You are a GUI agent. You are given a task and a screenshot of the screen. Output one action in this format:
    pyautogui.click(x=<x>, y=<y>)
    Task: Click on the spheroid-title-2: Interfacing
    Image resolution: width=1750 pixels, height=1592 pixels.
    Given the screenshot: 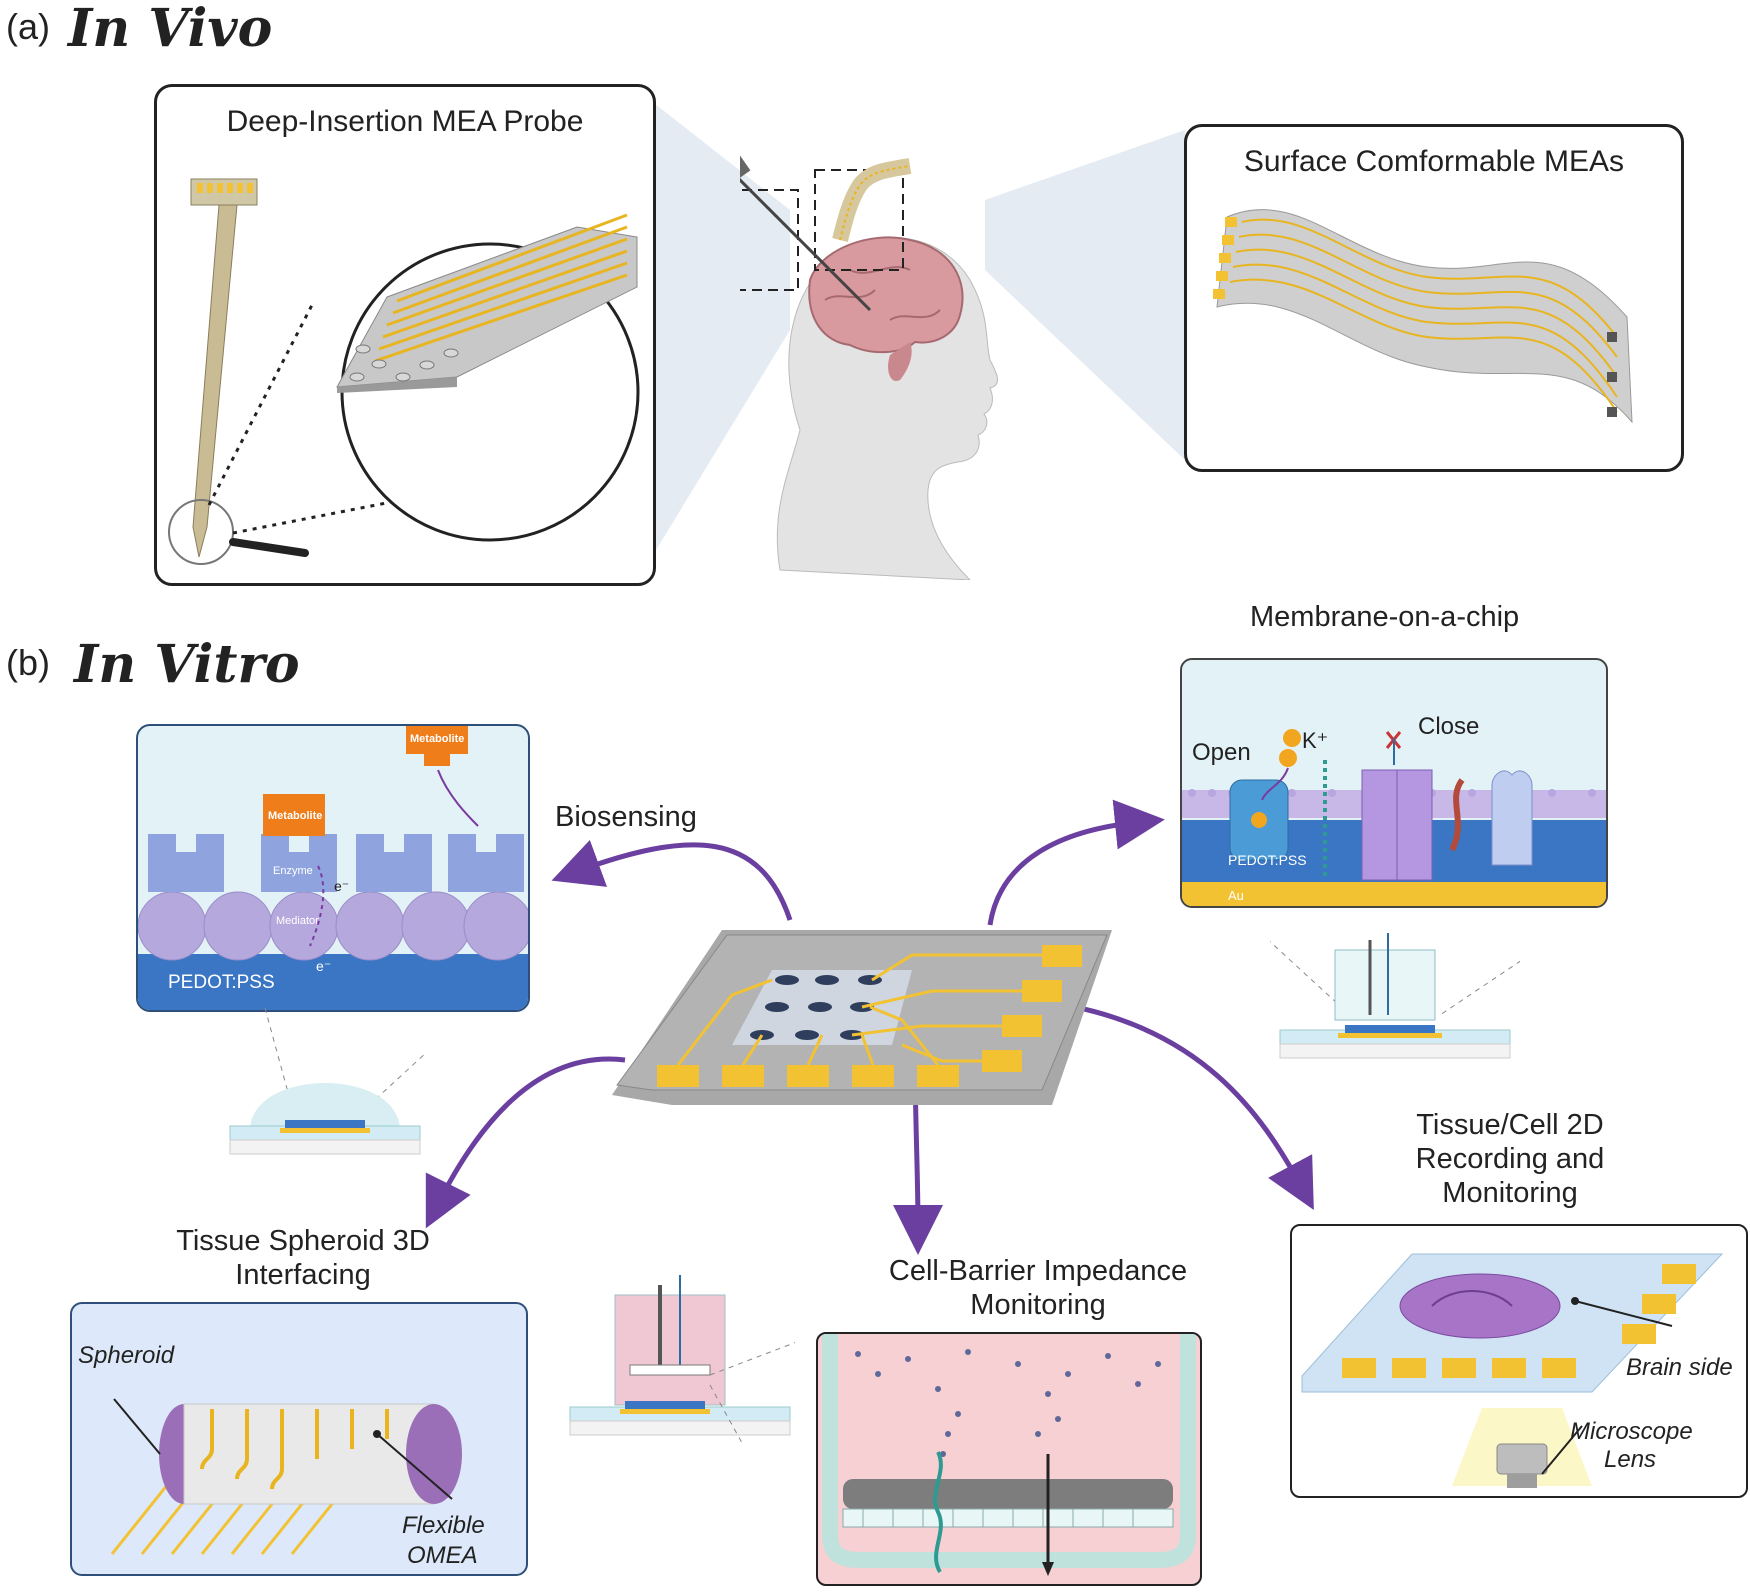 What is the action you would take?
    pyautogui.click(x=303, y=1275)
    